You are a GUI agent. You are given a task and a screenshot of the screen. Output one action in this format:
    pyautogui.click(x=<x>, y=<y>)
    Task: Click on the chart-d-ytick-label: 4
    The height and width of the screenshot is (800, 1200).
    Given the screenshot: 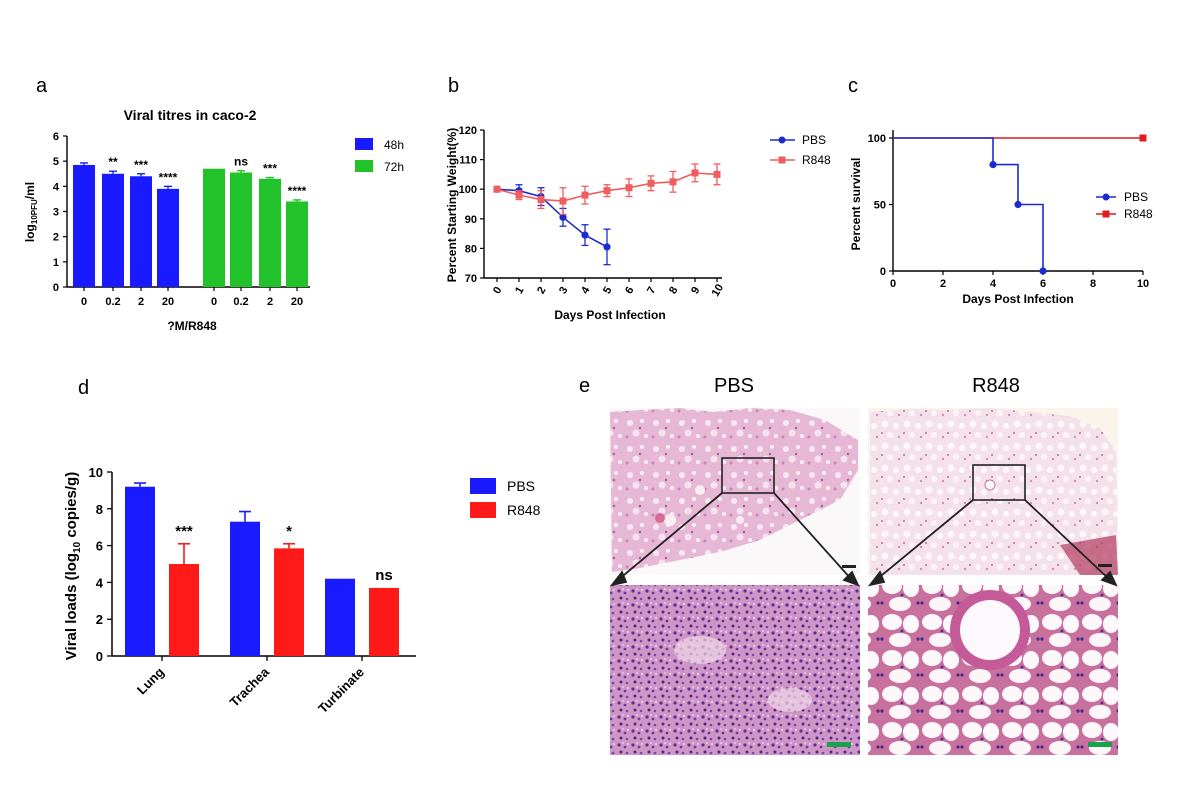 What is the action you would take?
    pyautogui.click(x=100, y=582)
    